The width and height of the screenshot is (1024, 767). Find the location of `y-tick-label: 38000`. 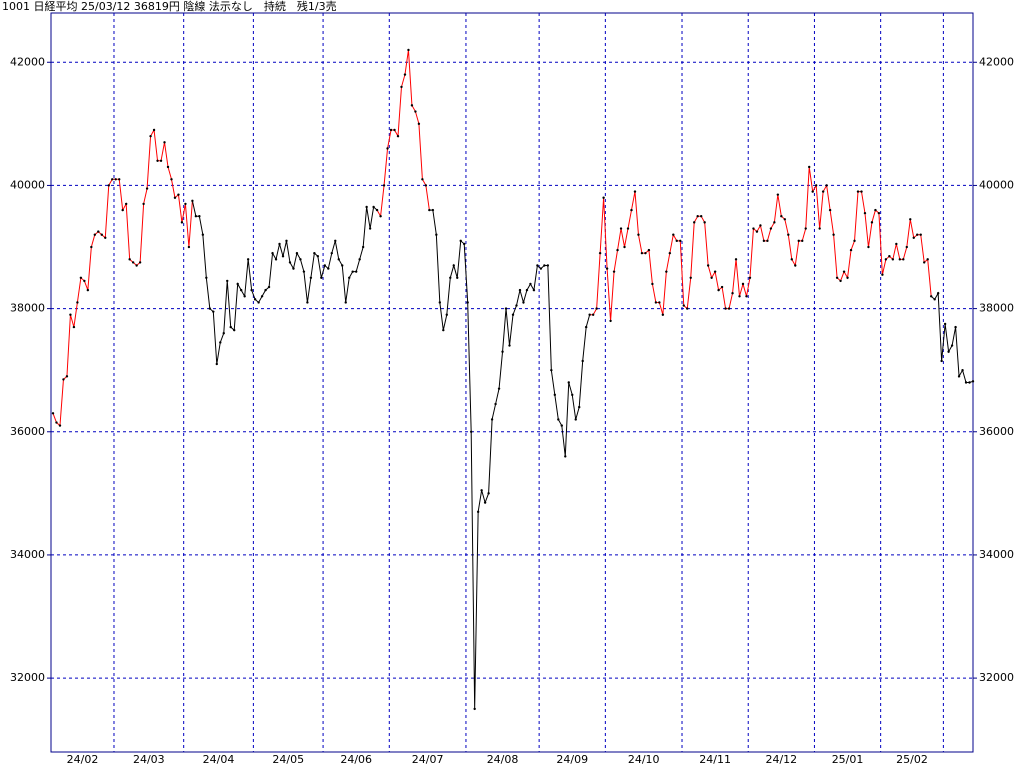

y-tick-label: 38000 is located at coordinates (27, 308).